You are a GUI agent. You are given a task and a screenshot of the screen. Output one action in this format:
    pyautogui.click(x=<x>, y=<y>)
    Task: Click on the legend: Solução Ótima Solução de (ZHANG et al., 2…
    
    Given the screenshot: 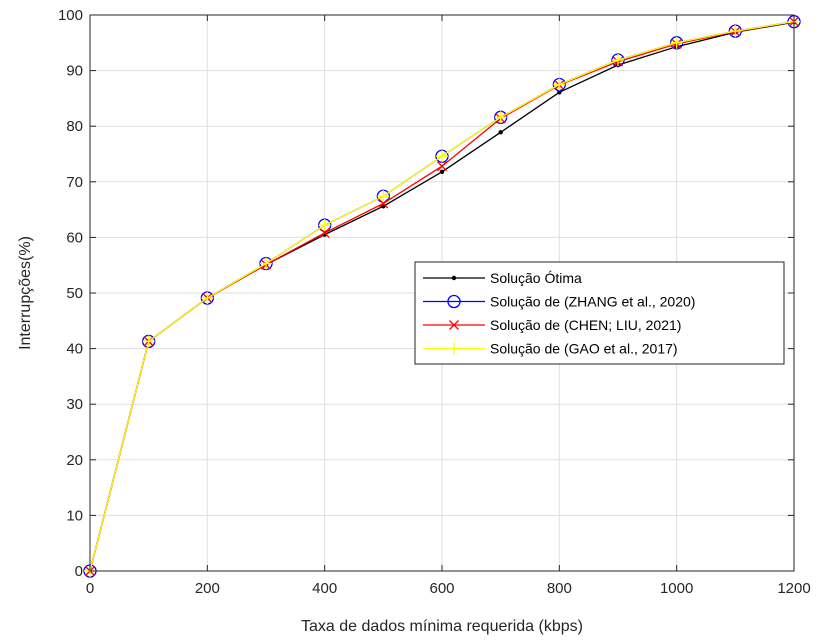 What is the action you would take?
    pyautogui.click(x=599, y=313)
    